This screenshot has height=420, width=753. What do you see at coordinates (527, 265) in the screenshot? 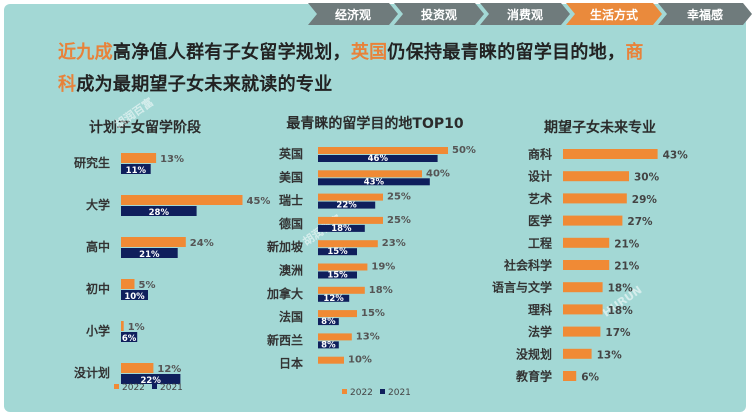
I see `major-category-label: 社会科学` at bounding box center [527, 265].